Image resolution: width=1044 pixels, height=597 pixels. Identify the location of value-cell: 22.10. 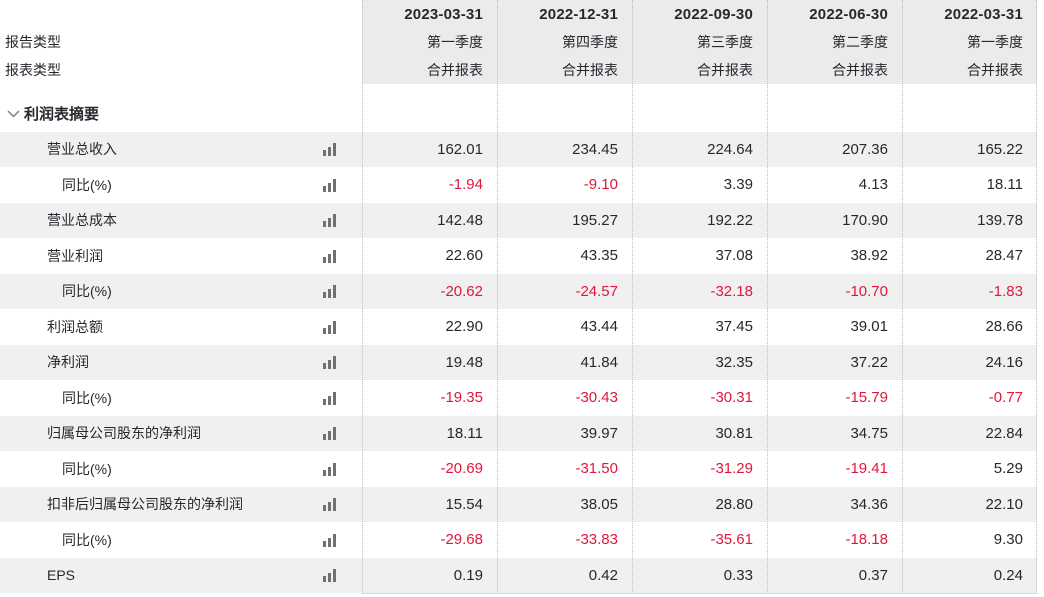
(1004, 504).